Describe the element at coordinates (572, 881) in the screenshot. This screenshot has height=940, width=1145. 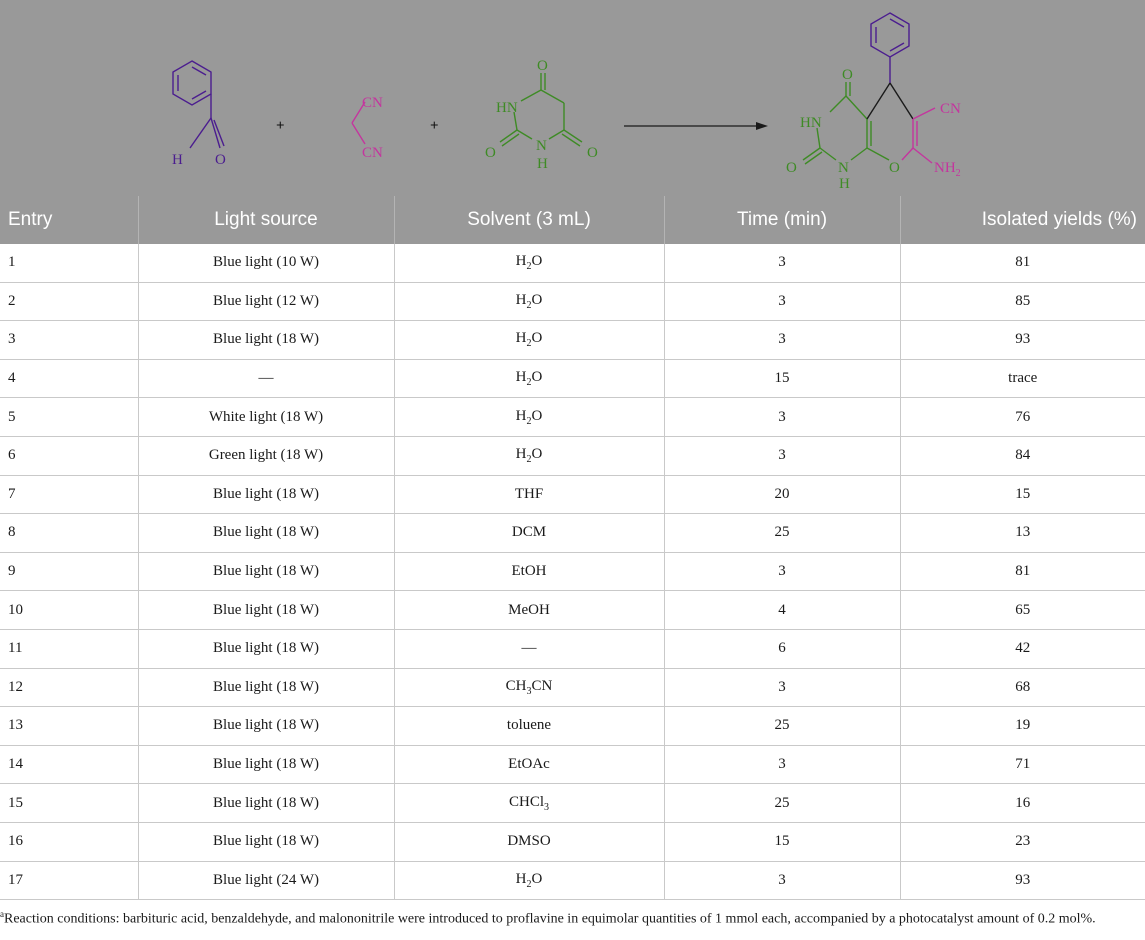
I see `table-row: 17 Blue light (24 W) H2O 3 93` at that location.